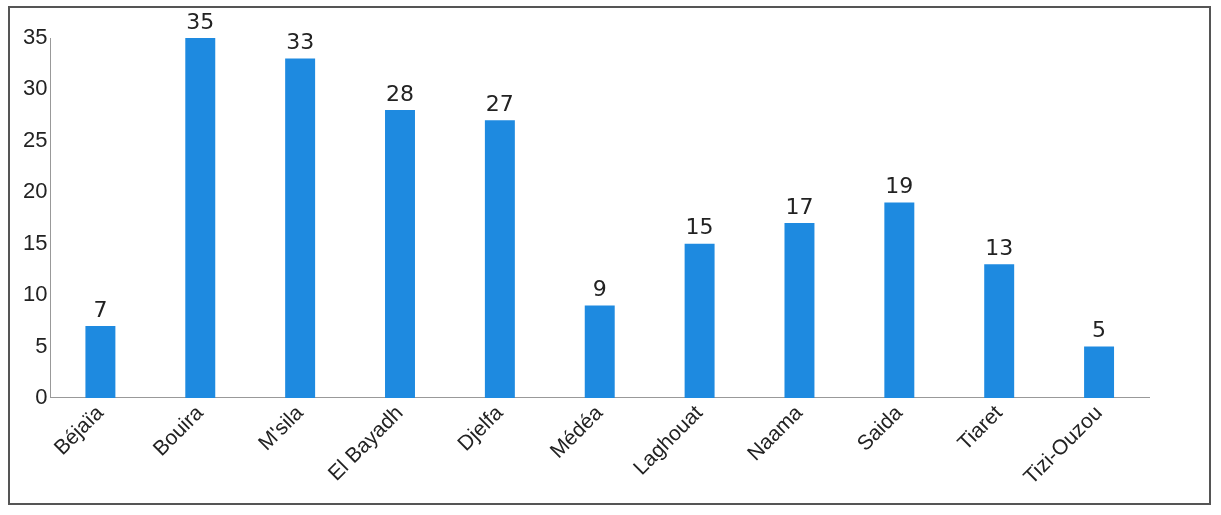  I want to click on data-label: 15, so click(699, 227).